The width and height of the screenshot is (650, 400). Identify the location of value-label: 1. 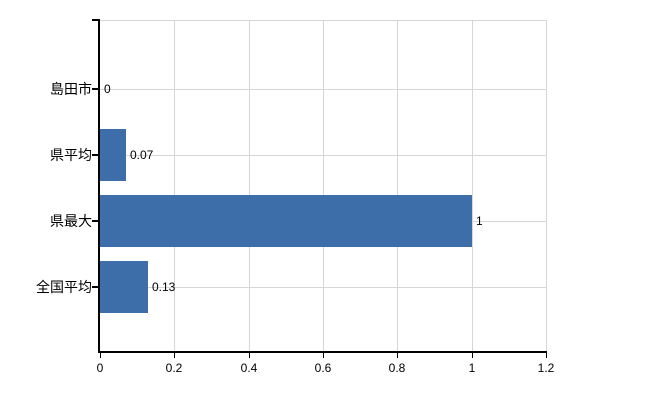
(479, 221).